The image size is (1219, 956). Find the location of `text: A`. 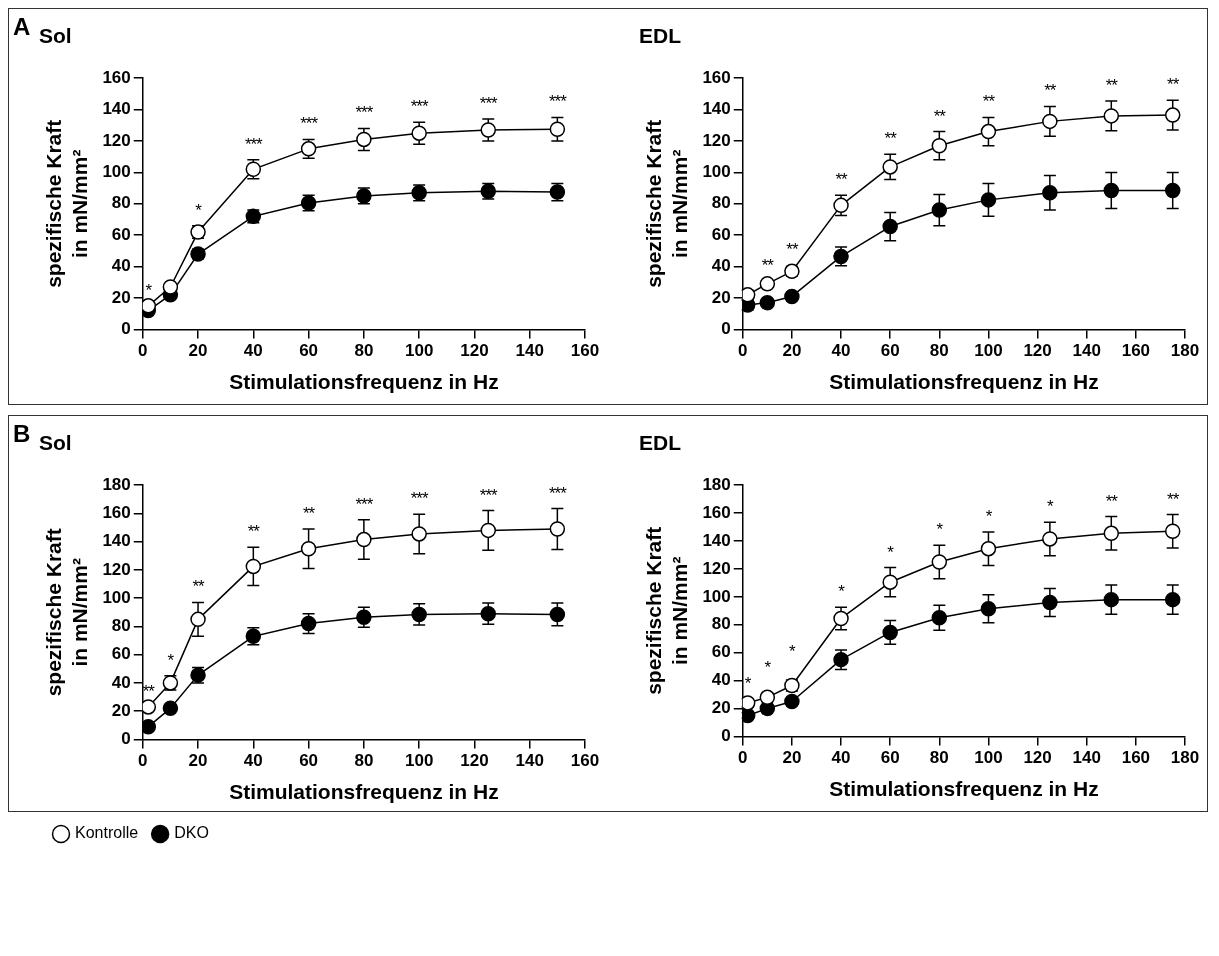

text: A is located at coordinates (22, 27).